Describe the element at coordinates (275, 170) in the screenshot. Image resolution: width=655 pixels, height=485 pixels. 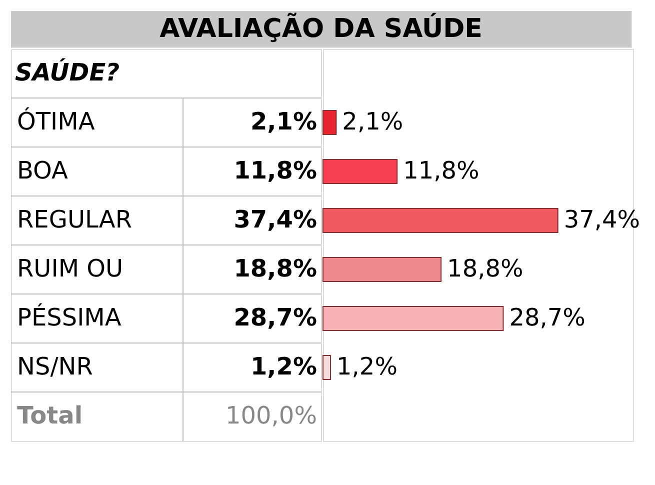
I see `data-label: 11,8%` at that location.